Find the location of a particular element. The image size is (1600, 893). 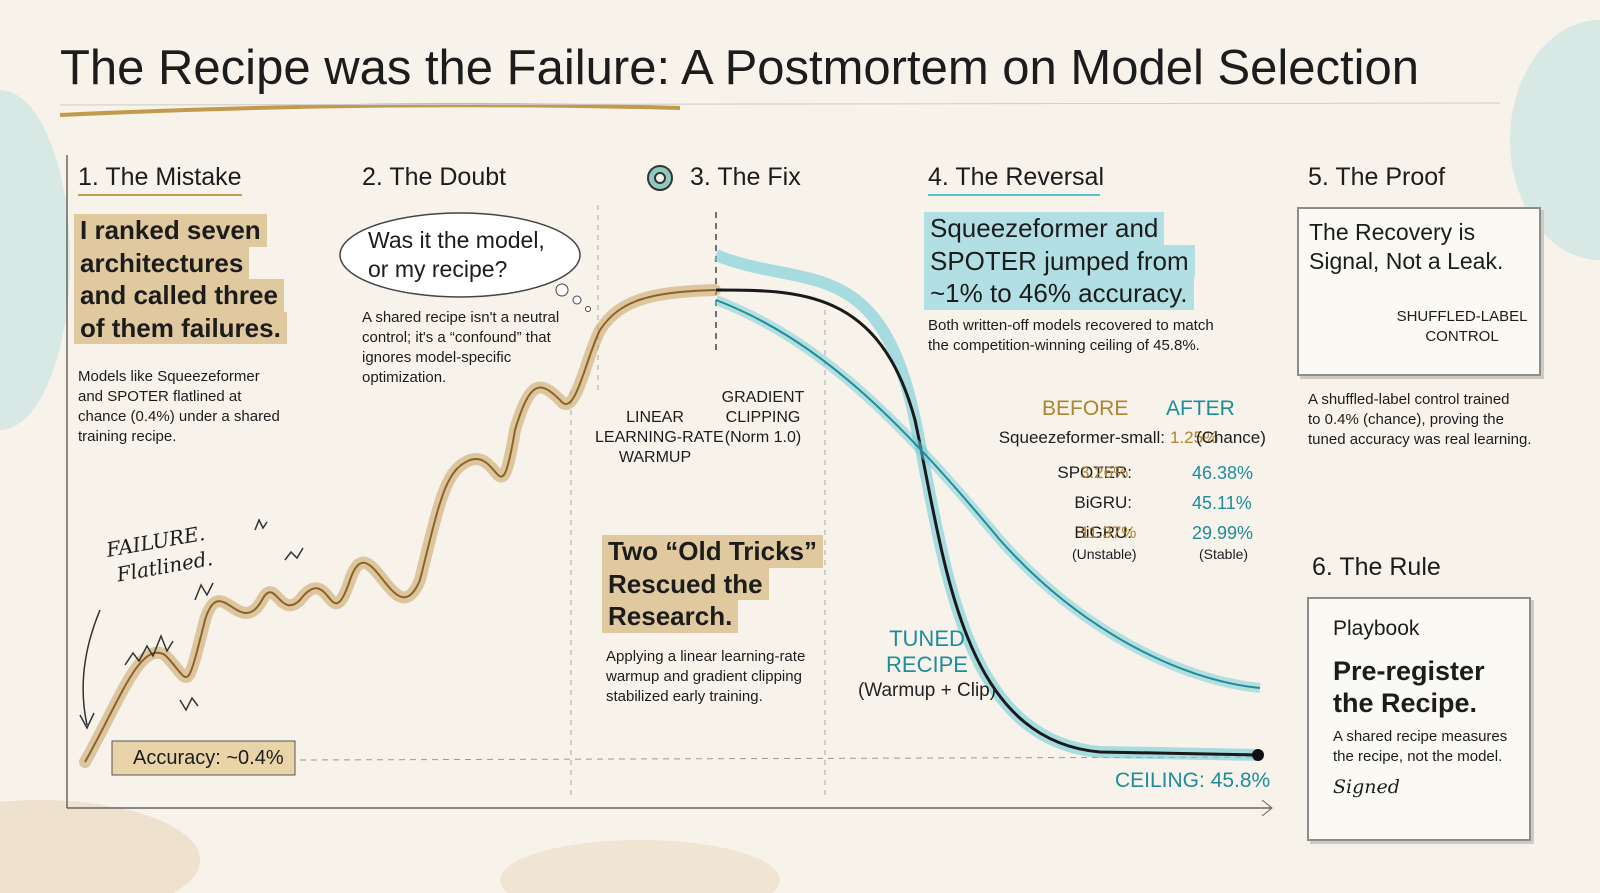

line: stabilized early training. is located at coordinates (684, 696).